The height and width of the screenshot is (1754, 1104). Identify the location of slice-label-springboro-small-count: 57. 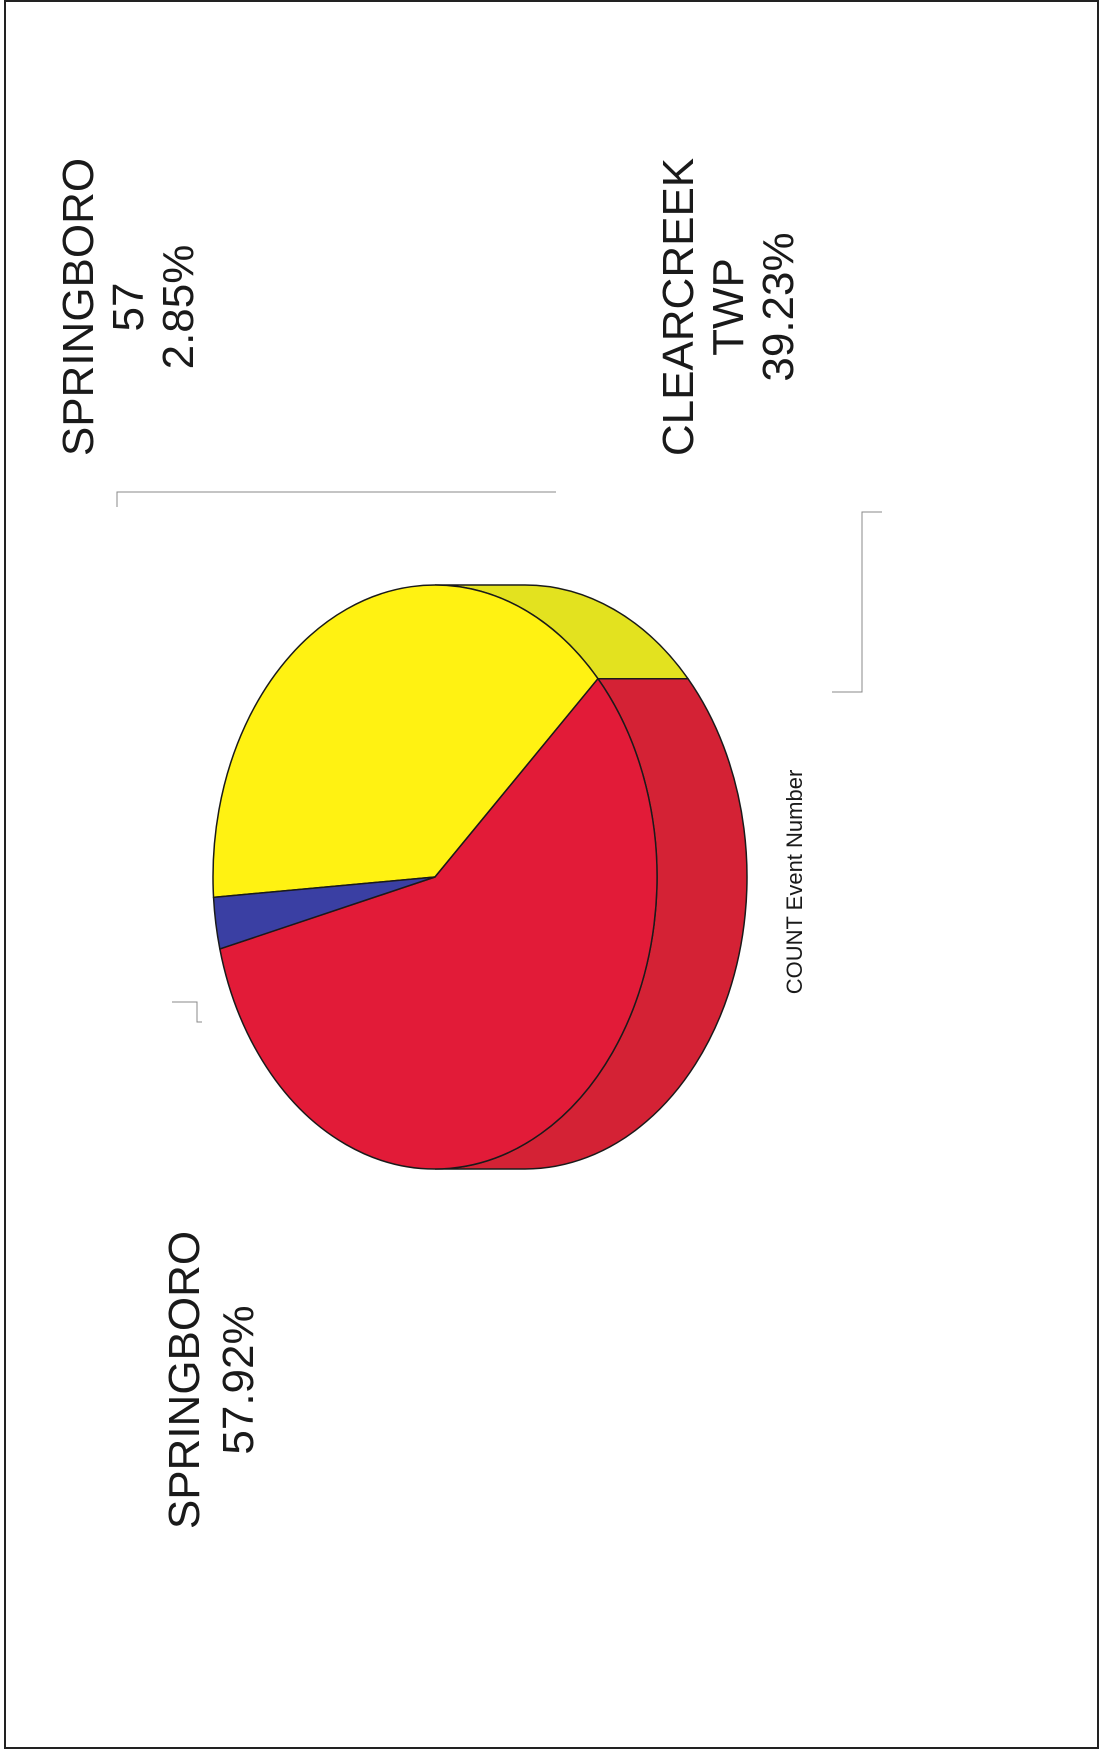
(128, 307).